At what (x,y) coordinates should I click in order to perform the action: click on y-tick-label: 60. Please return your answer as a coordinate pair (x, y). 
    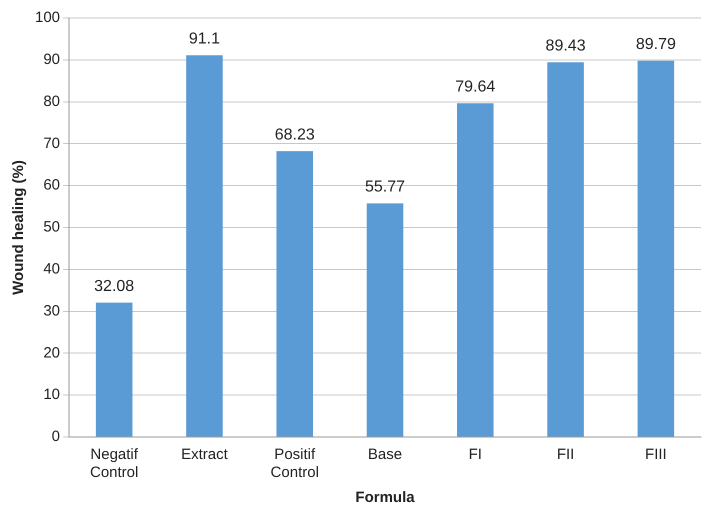
    Looking at the image, I should click on (51, 185).